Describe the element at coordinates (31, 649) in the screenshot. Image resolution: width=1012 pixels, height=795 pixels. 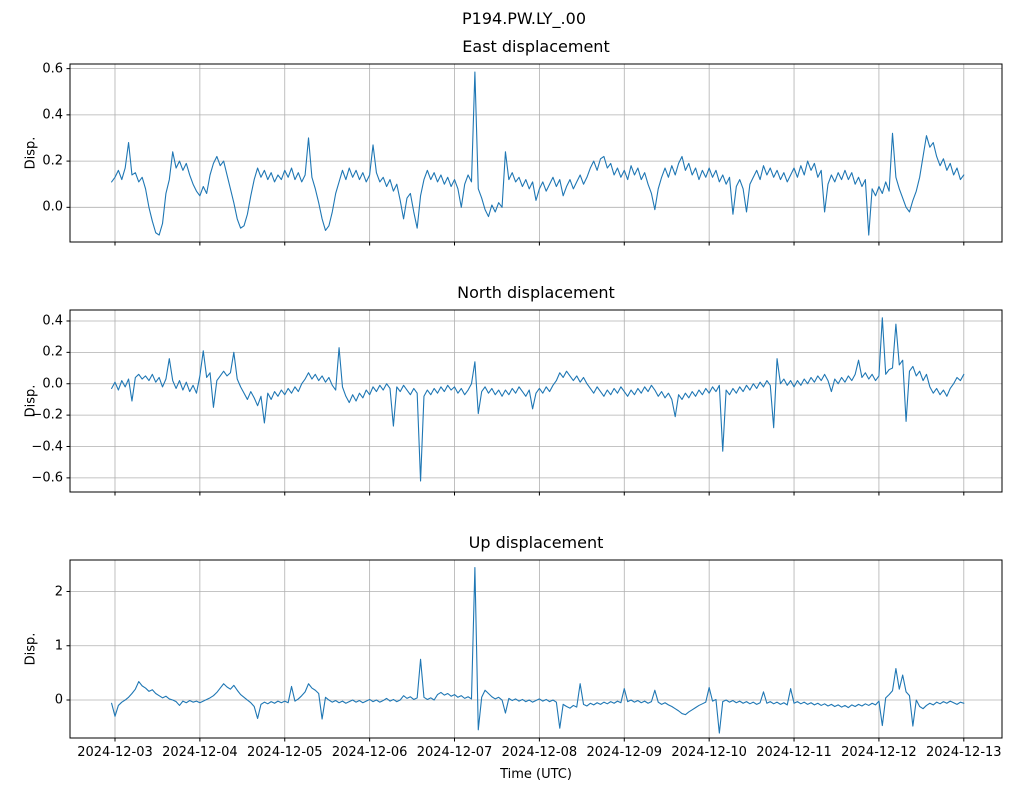
I see `subplot-up-ylabel: Disp.` at that location.